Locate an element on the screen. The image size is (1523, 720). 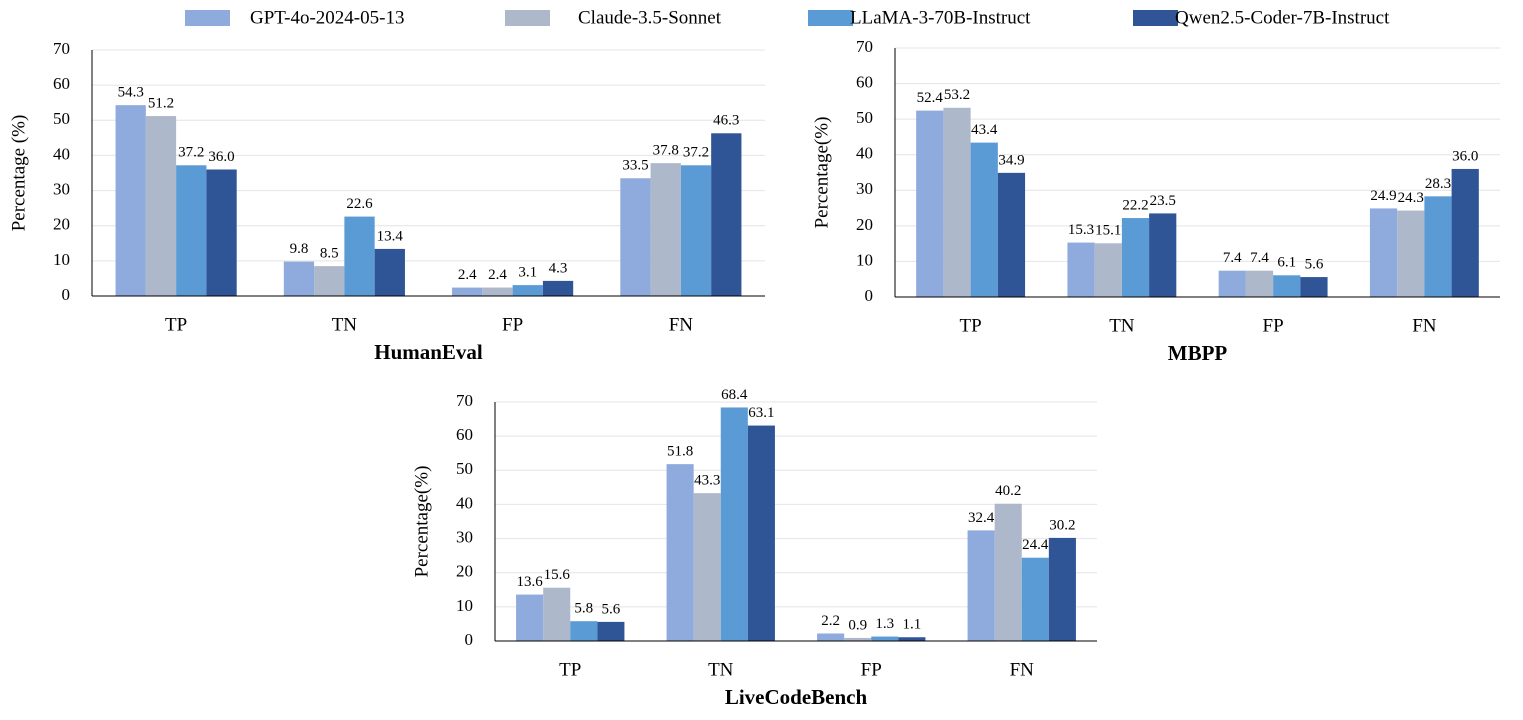
data-label: 51.2 is located at coordinates (161, 104).